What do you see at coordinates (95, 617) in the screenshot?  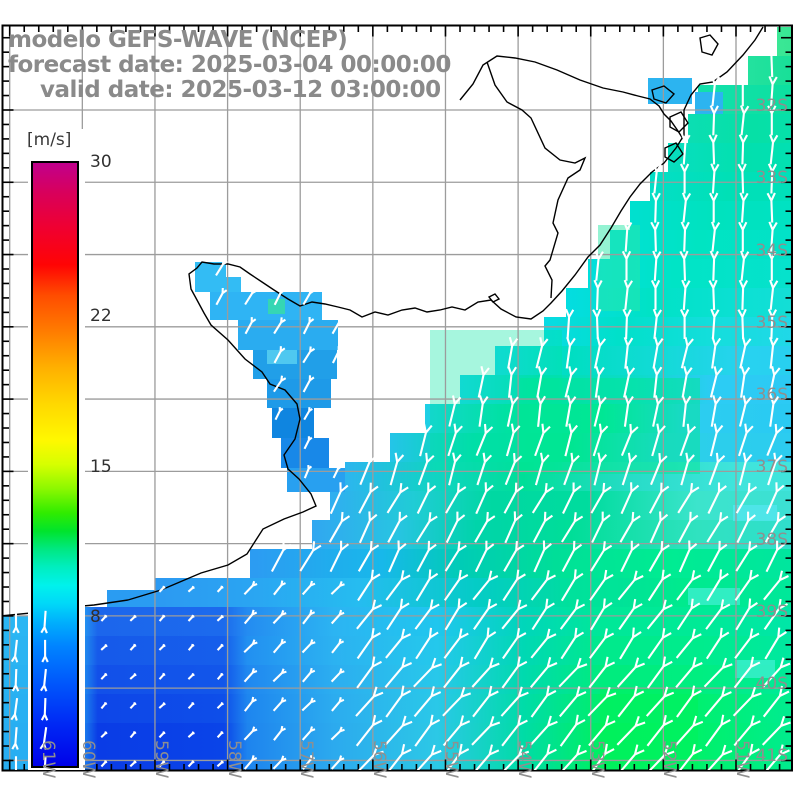 I see `colorbar-tick-8: 8` at bounding box center [95, 617].